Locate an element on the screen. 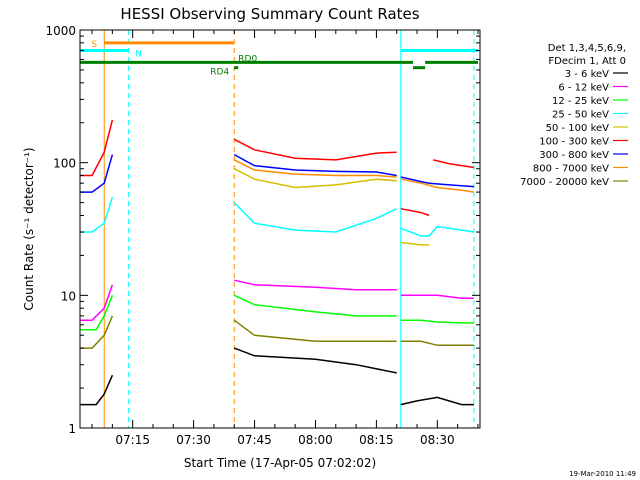 Image resolution: width=640 pixels, height=480 pixels. y-tick-label-10: 10 is located at coordinates (68, 296).